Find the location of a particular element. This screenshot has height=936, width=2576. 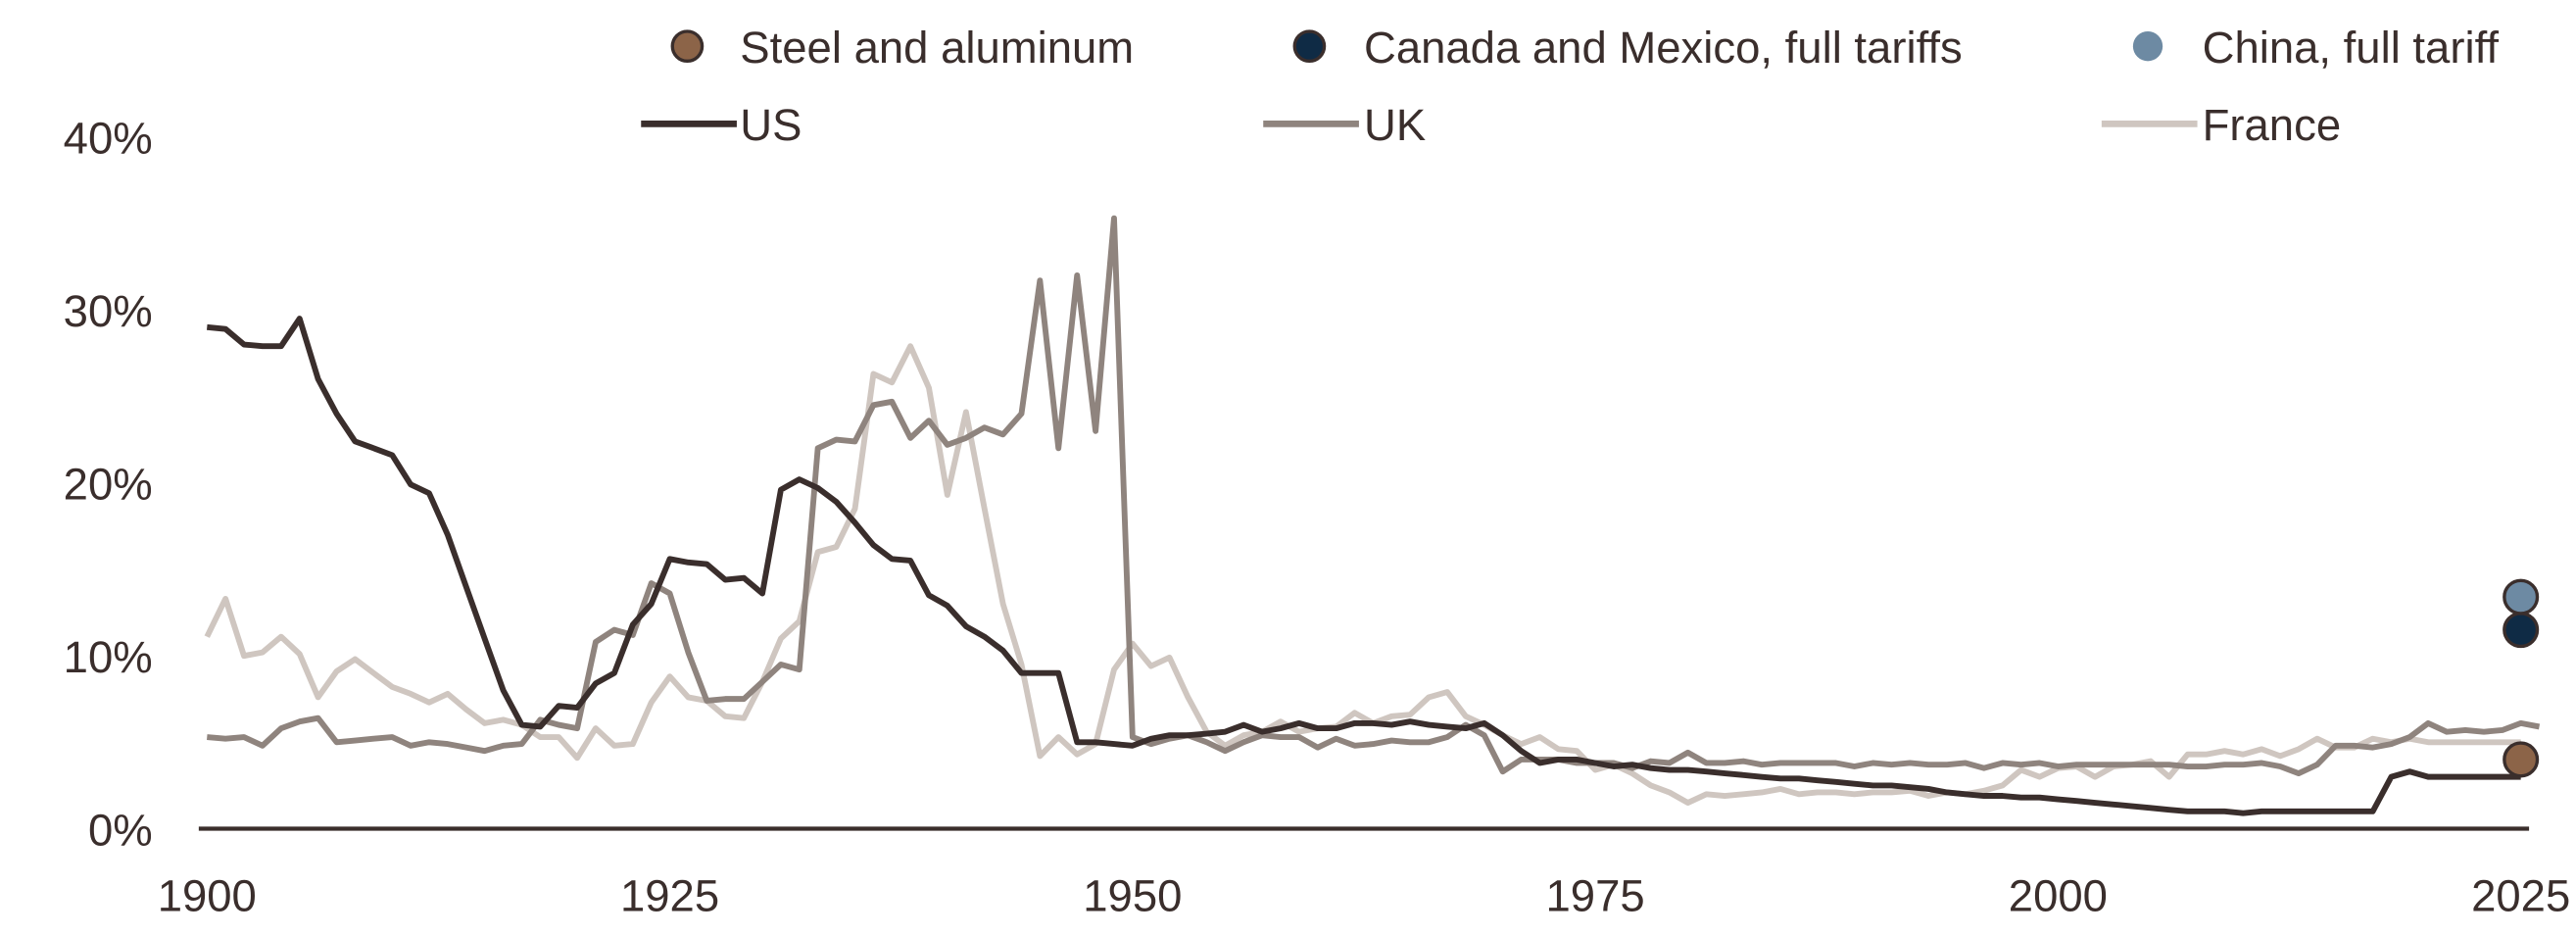

legend-marker-canada-mexico is located at coordinates (1309, 46).